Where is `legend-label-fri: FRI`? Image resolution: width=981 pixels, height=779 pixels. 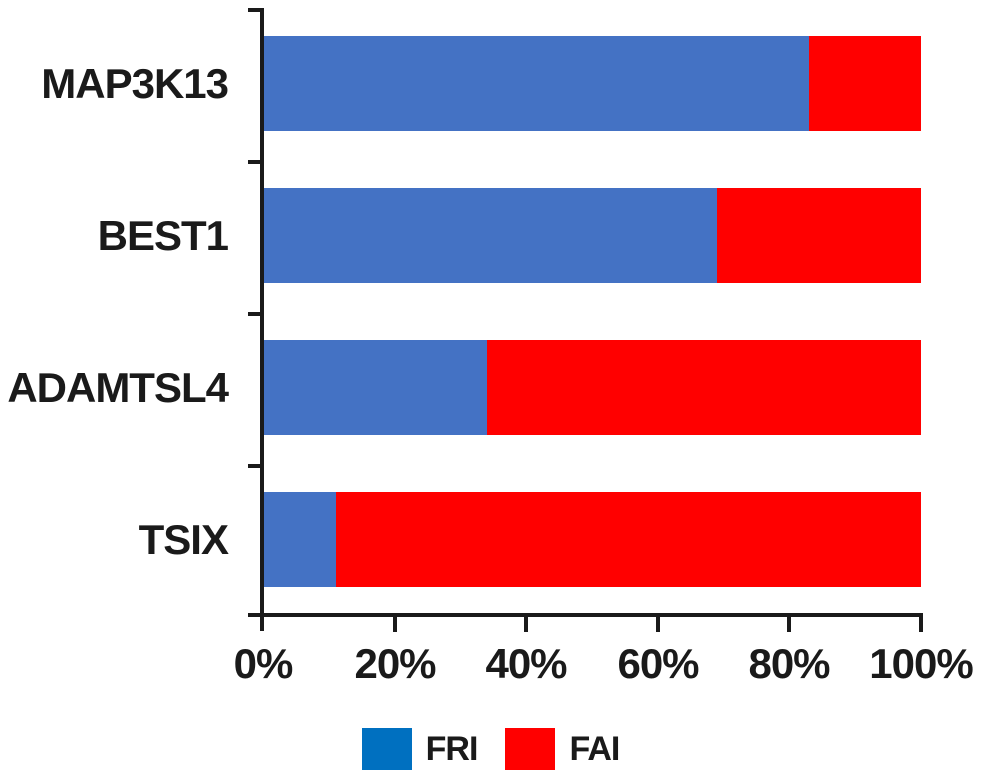
legend-label-fri: FRI is located at coordinates (452, 749).